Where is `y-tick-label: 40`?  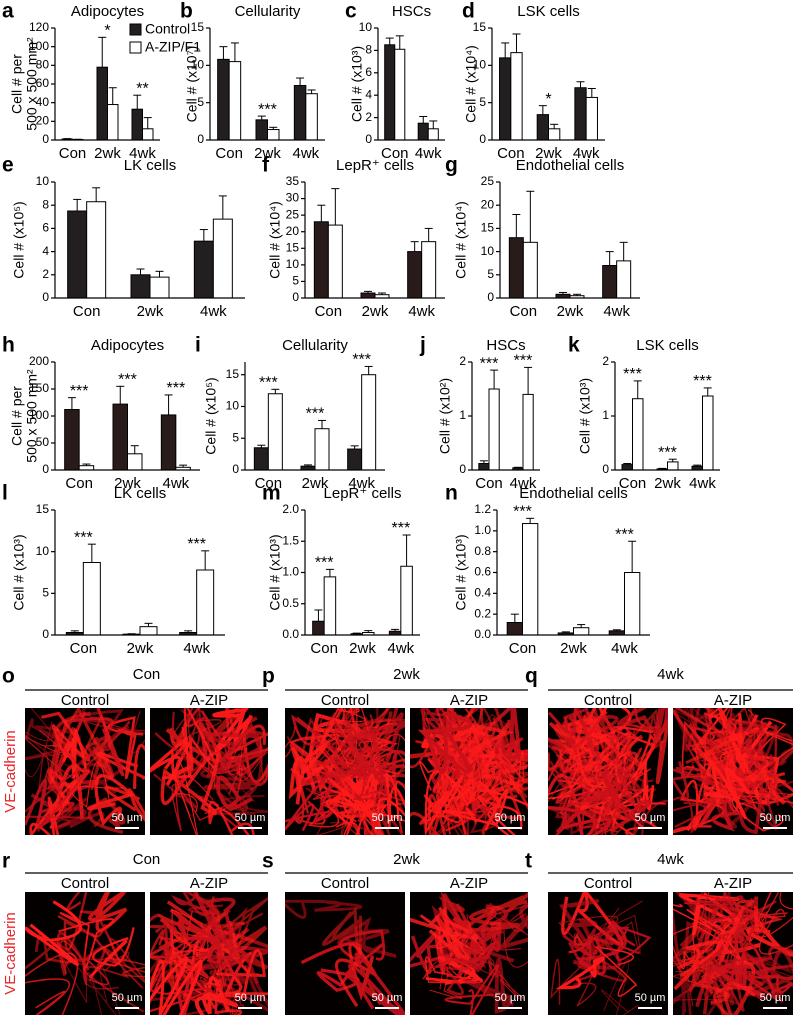 y-tick-label: 40 is located at coordinates (43, 102).